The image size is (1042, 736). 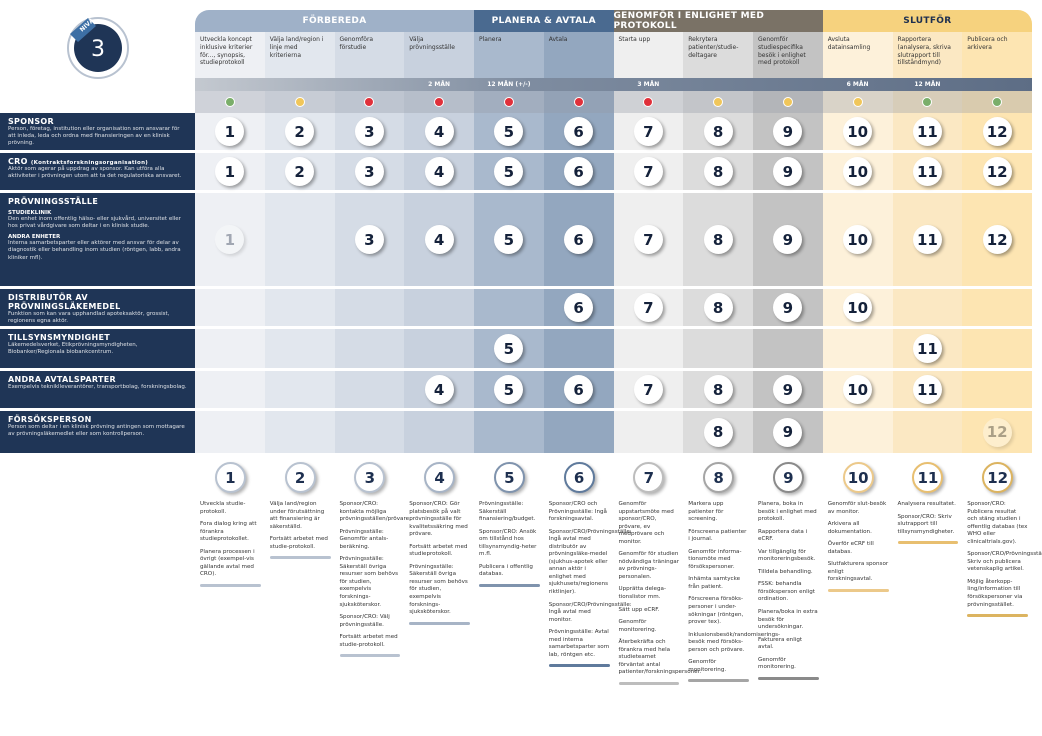 I want to click on step-note: Tilldela behandling., so click(x=785, y=571).